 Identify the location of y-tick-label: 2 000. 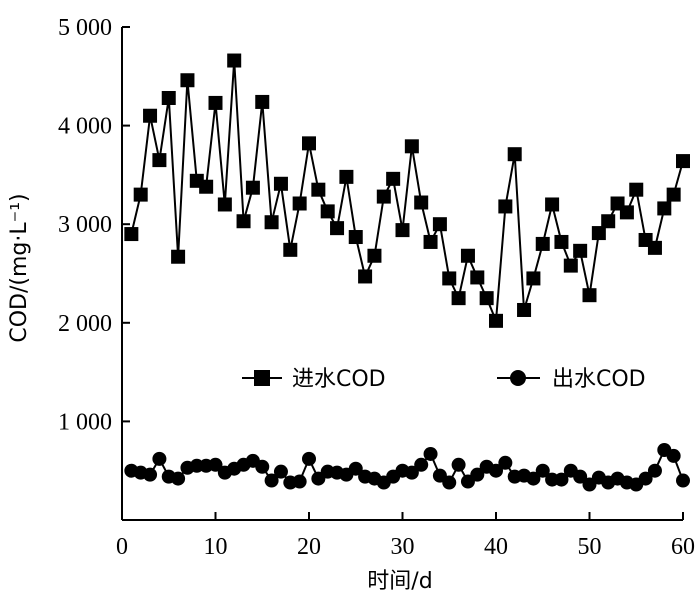
(85, 324).